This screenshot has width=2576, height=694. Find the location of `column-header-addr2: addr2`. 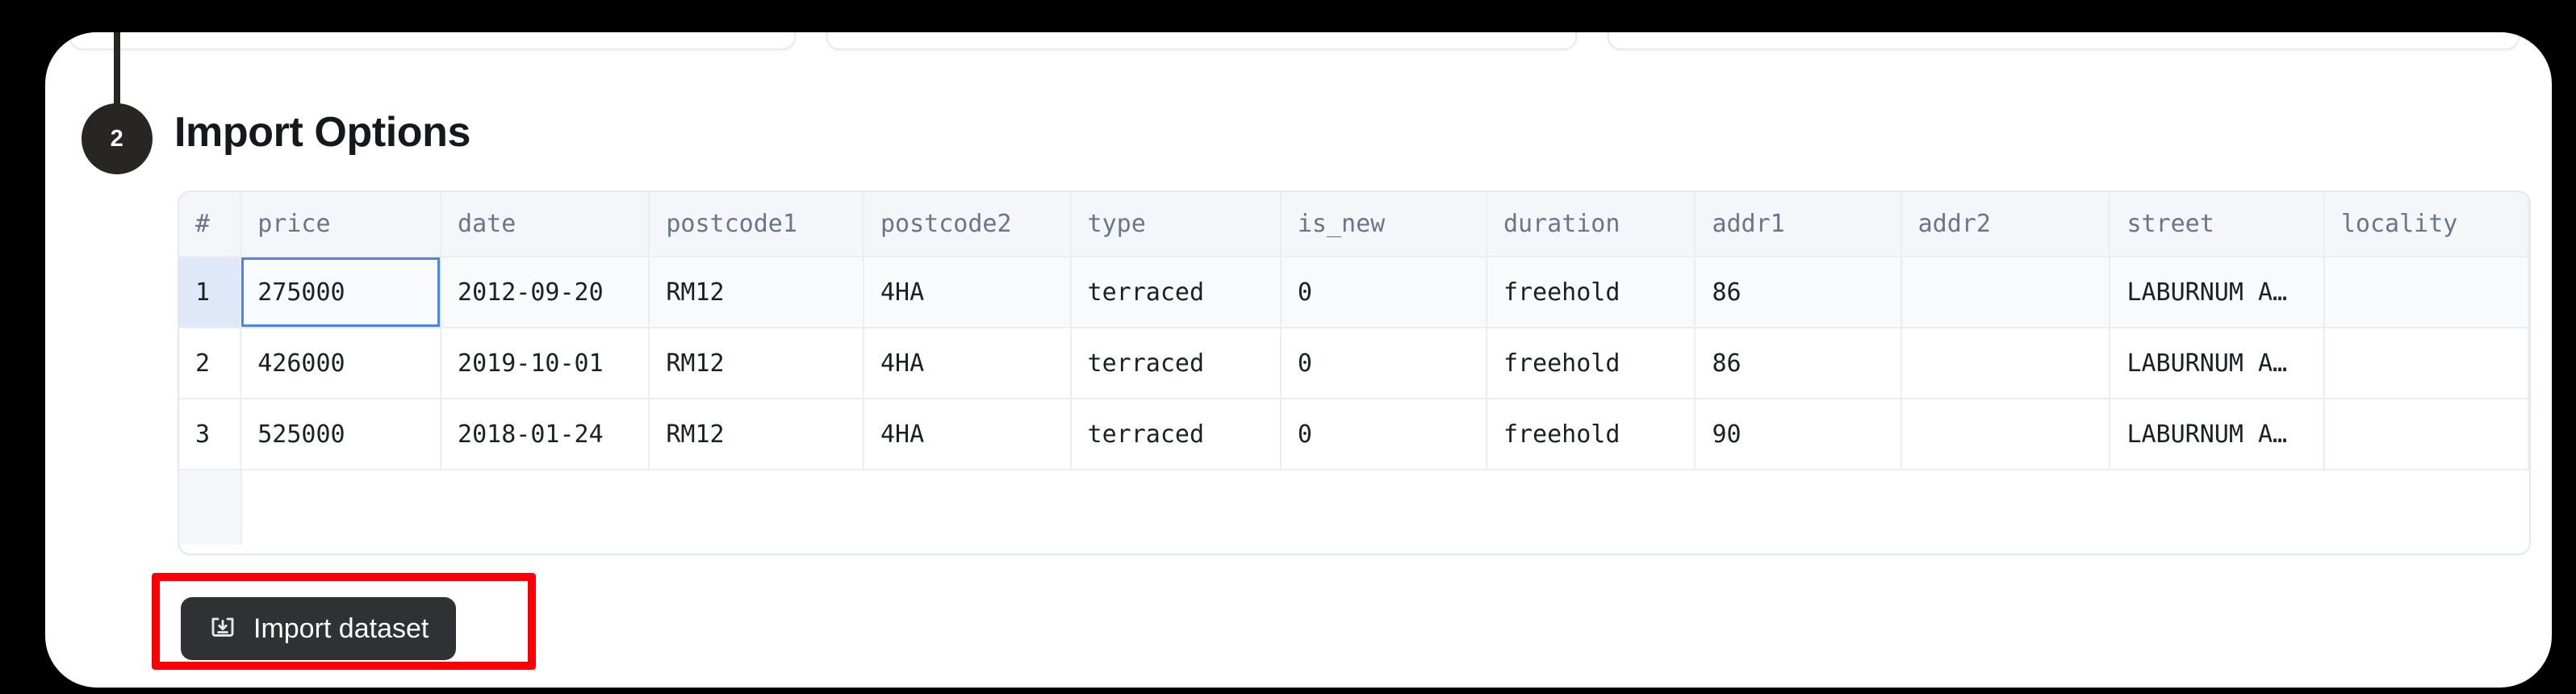

column-header-addr2: addr2 is located at coordinates (2006, 224).